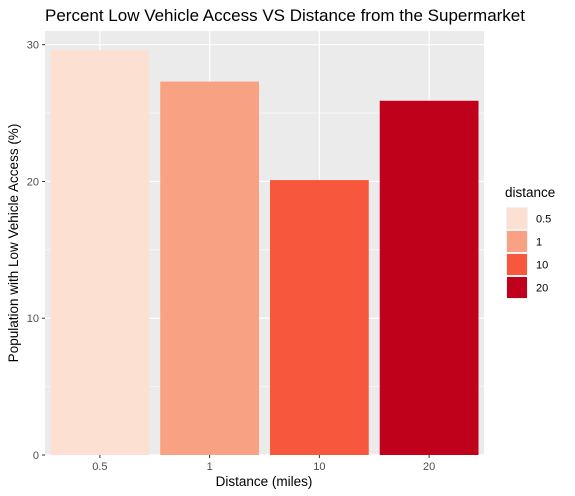  What do you see at coordinates (33, 319) in the screenshot?
I see `y-tick-label: 10` at bounding box center [33, 319].